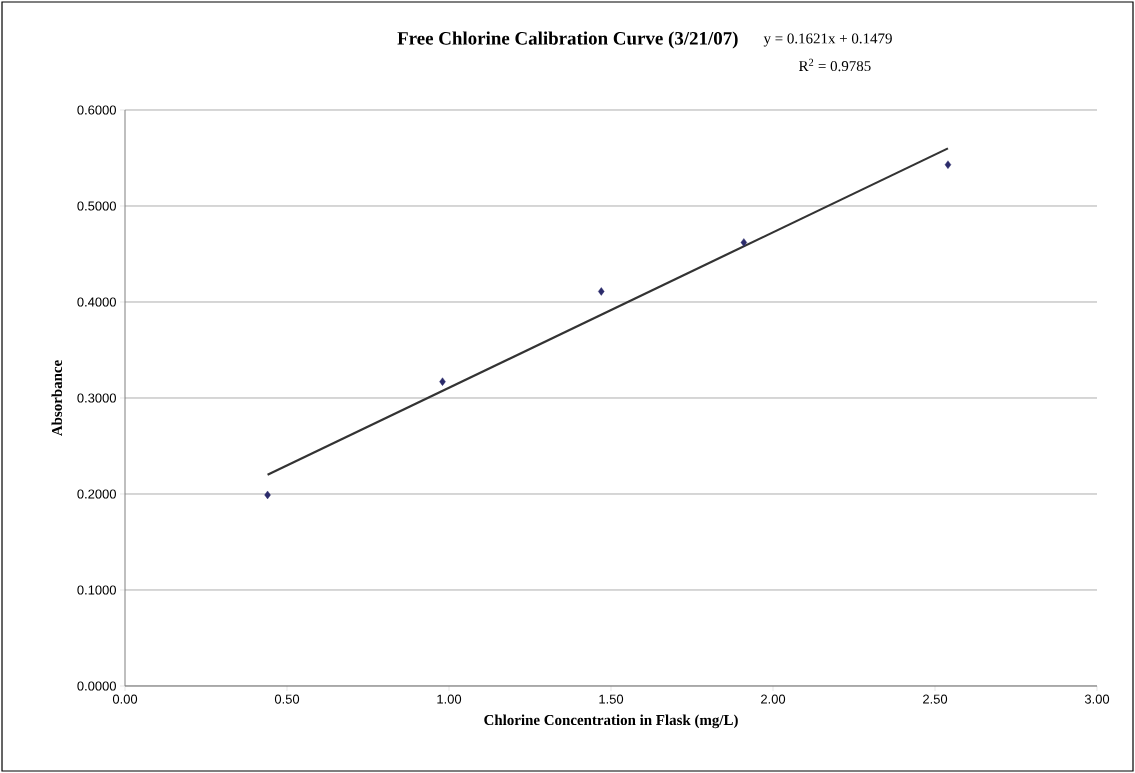  What do you see at coordinates (96, 494) in the screenshot?
I see `y-tick-label: 0.2000` at bounding box center [96, 494].